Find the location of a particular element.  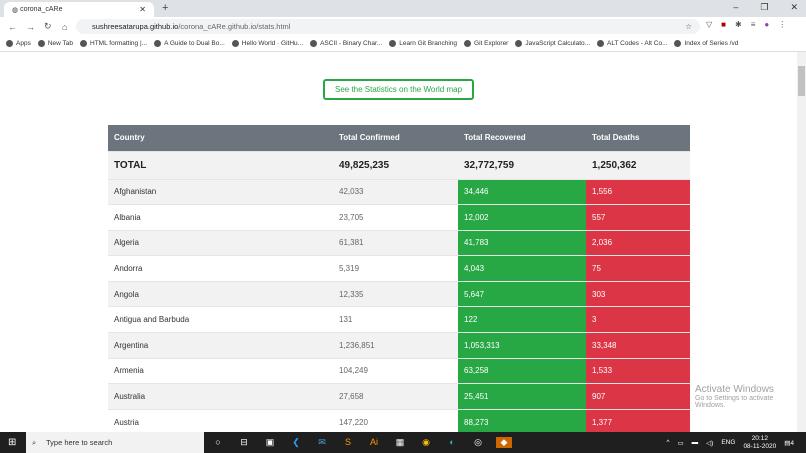

task-view-icon: ⊟ is located at coordinates (244, 442).